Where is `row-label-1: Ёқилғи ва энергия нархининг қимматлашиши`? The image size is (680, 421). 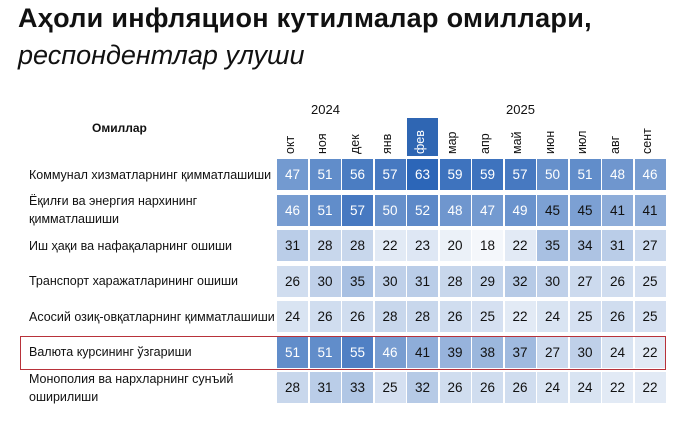
row-label-1: Ёқилғи ва энергия нархининг қимматлашиши is located at coordinates (113, 210).